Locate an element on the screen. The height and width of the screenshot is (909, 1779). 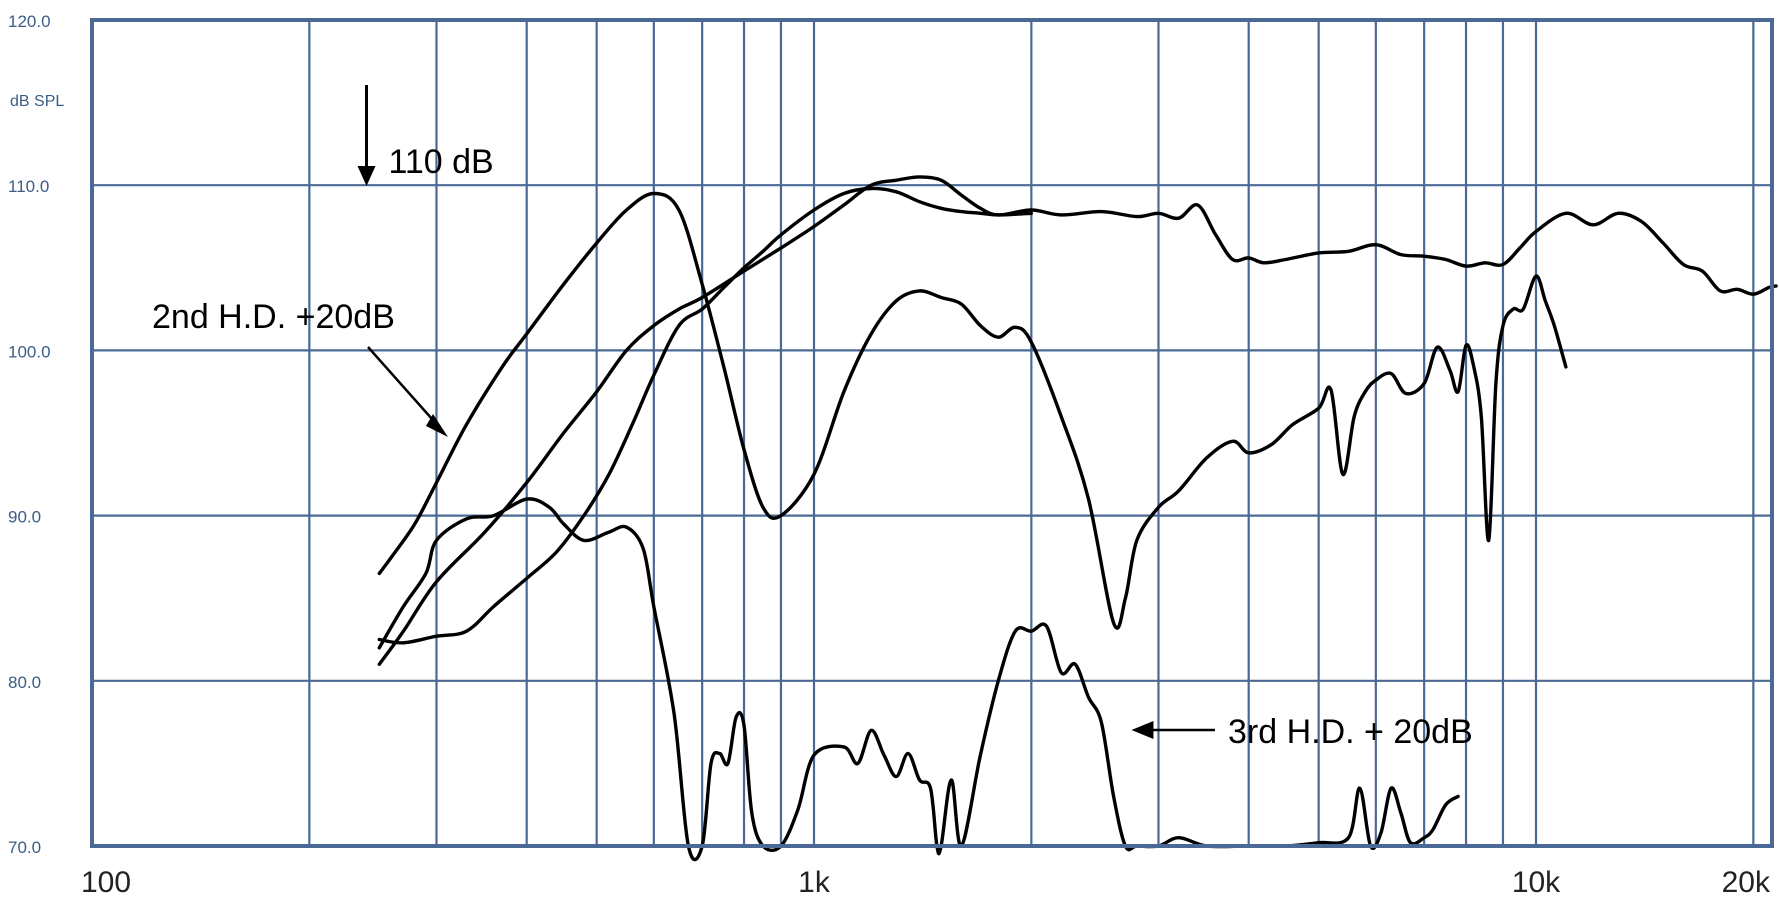
x-tick-label: 100 is located at coordinates (106, 882).